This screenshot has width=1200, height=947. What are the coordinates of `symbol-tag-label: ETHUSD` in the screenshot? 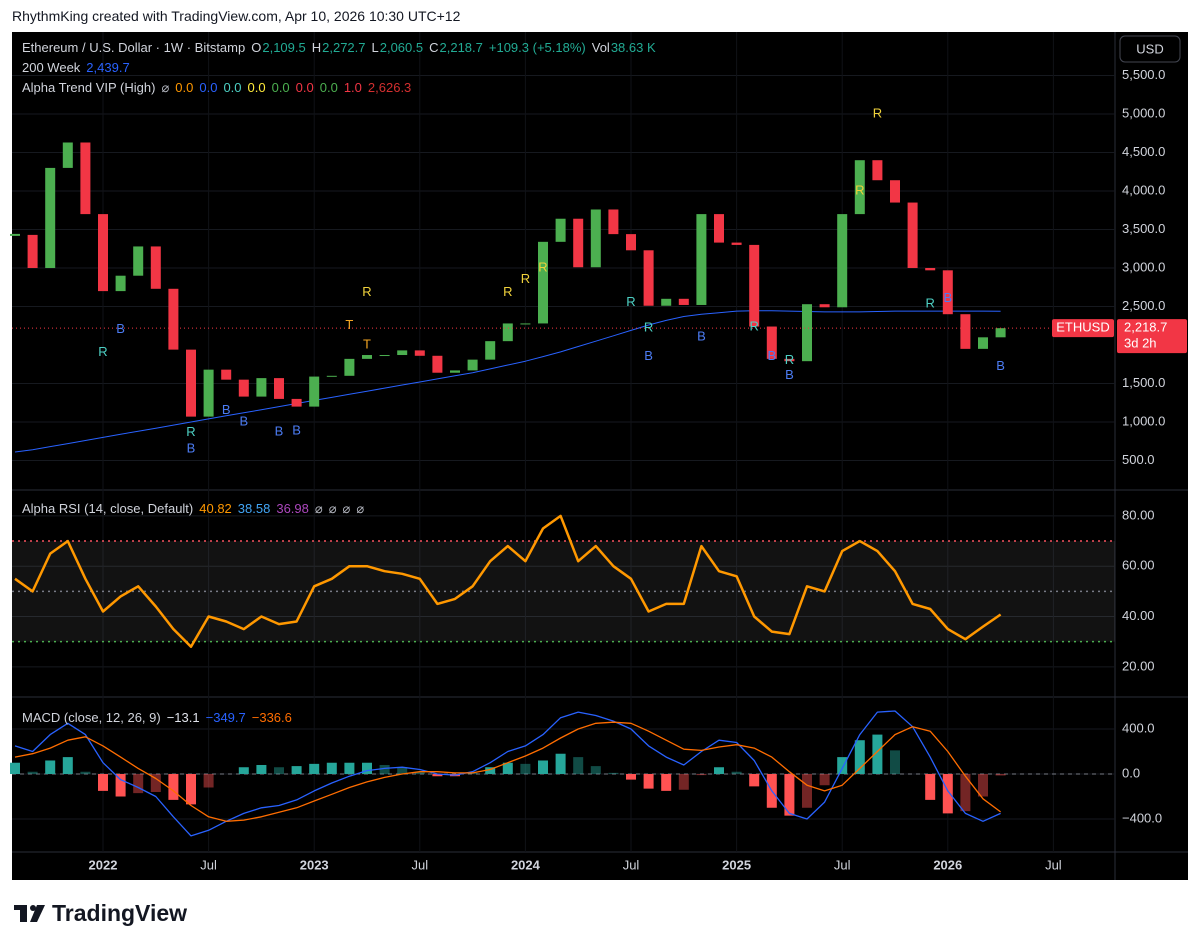 It's located at (1082, 327).